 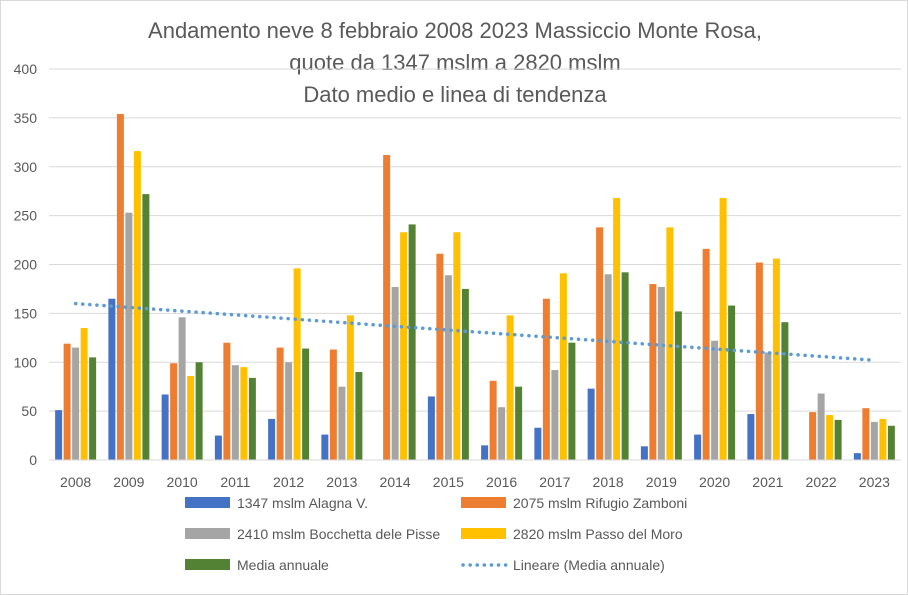 I want to click on y-tick-label: 250, so click(x=26, y=216).